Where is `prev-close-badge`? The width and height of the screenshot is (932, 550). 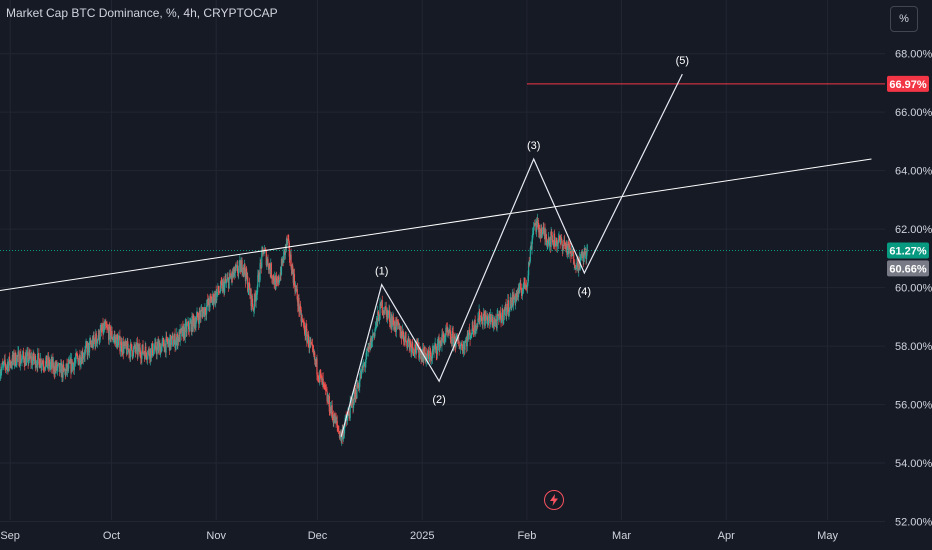 prev-close-badge is located at coordinates (908, 268).